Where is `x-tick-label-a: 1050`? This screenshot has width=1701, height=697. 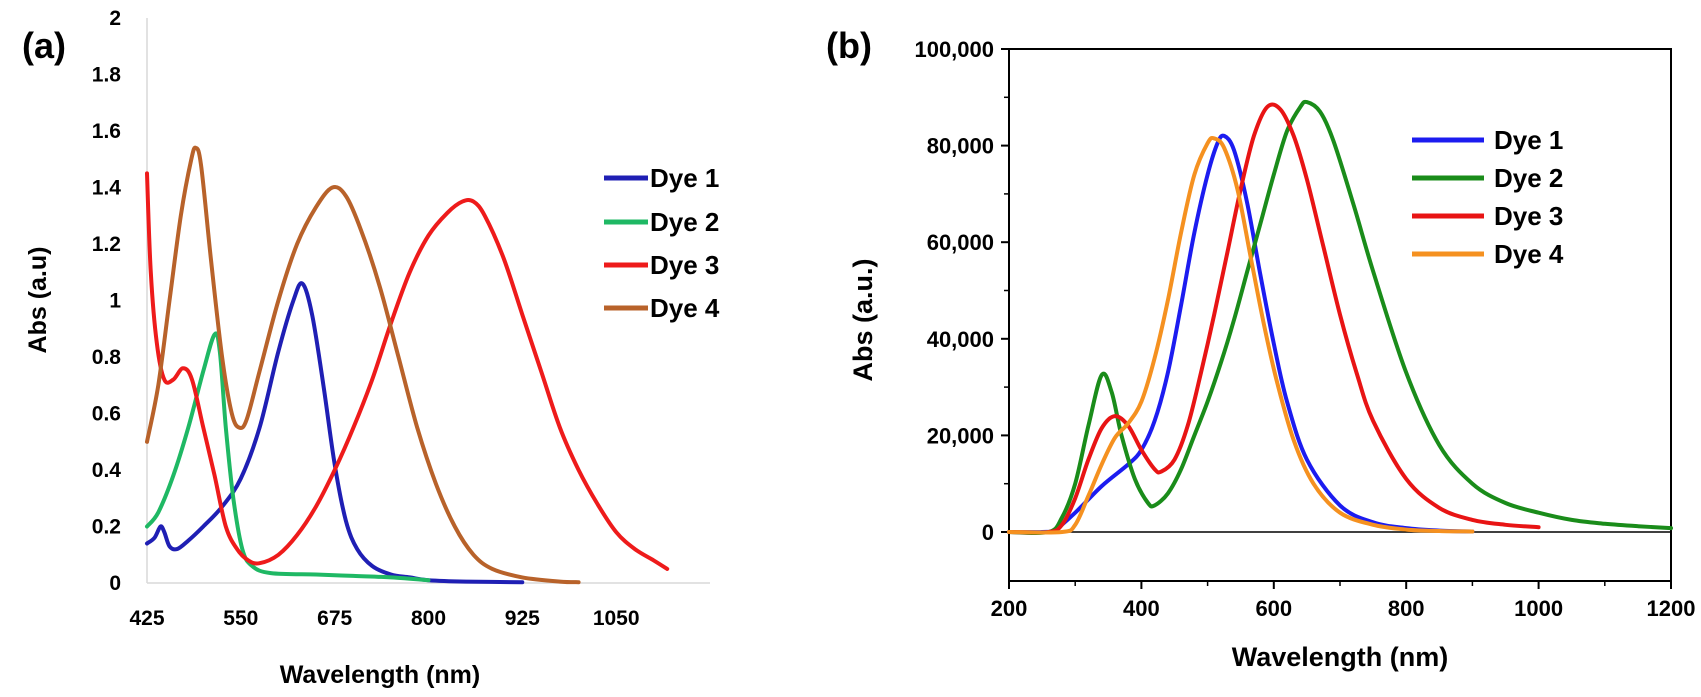 x-tick-label-a: 1050 is located at coordinates (616, 618).